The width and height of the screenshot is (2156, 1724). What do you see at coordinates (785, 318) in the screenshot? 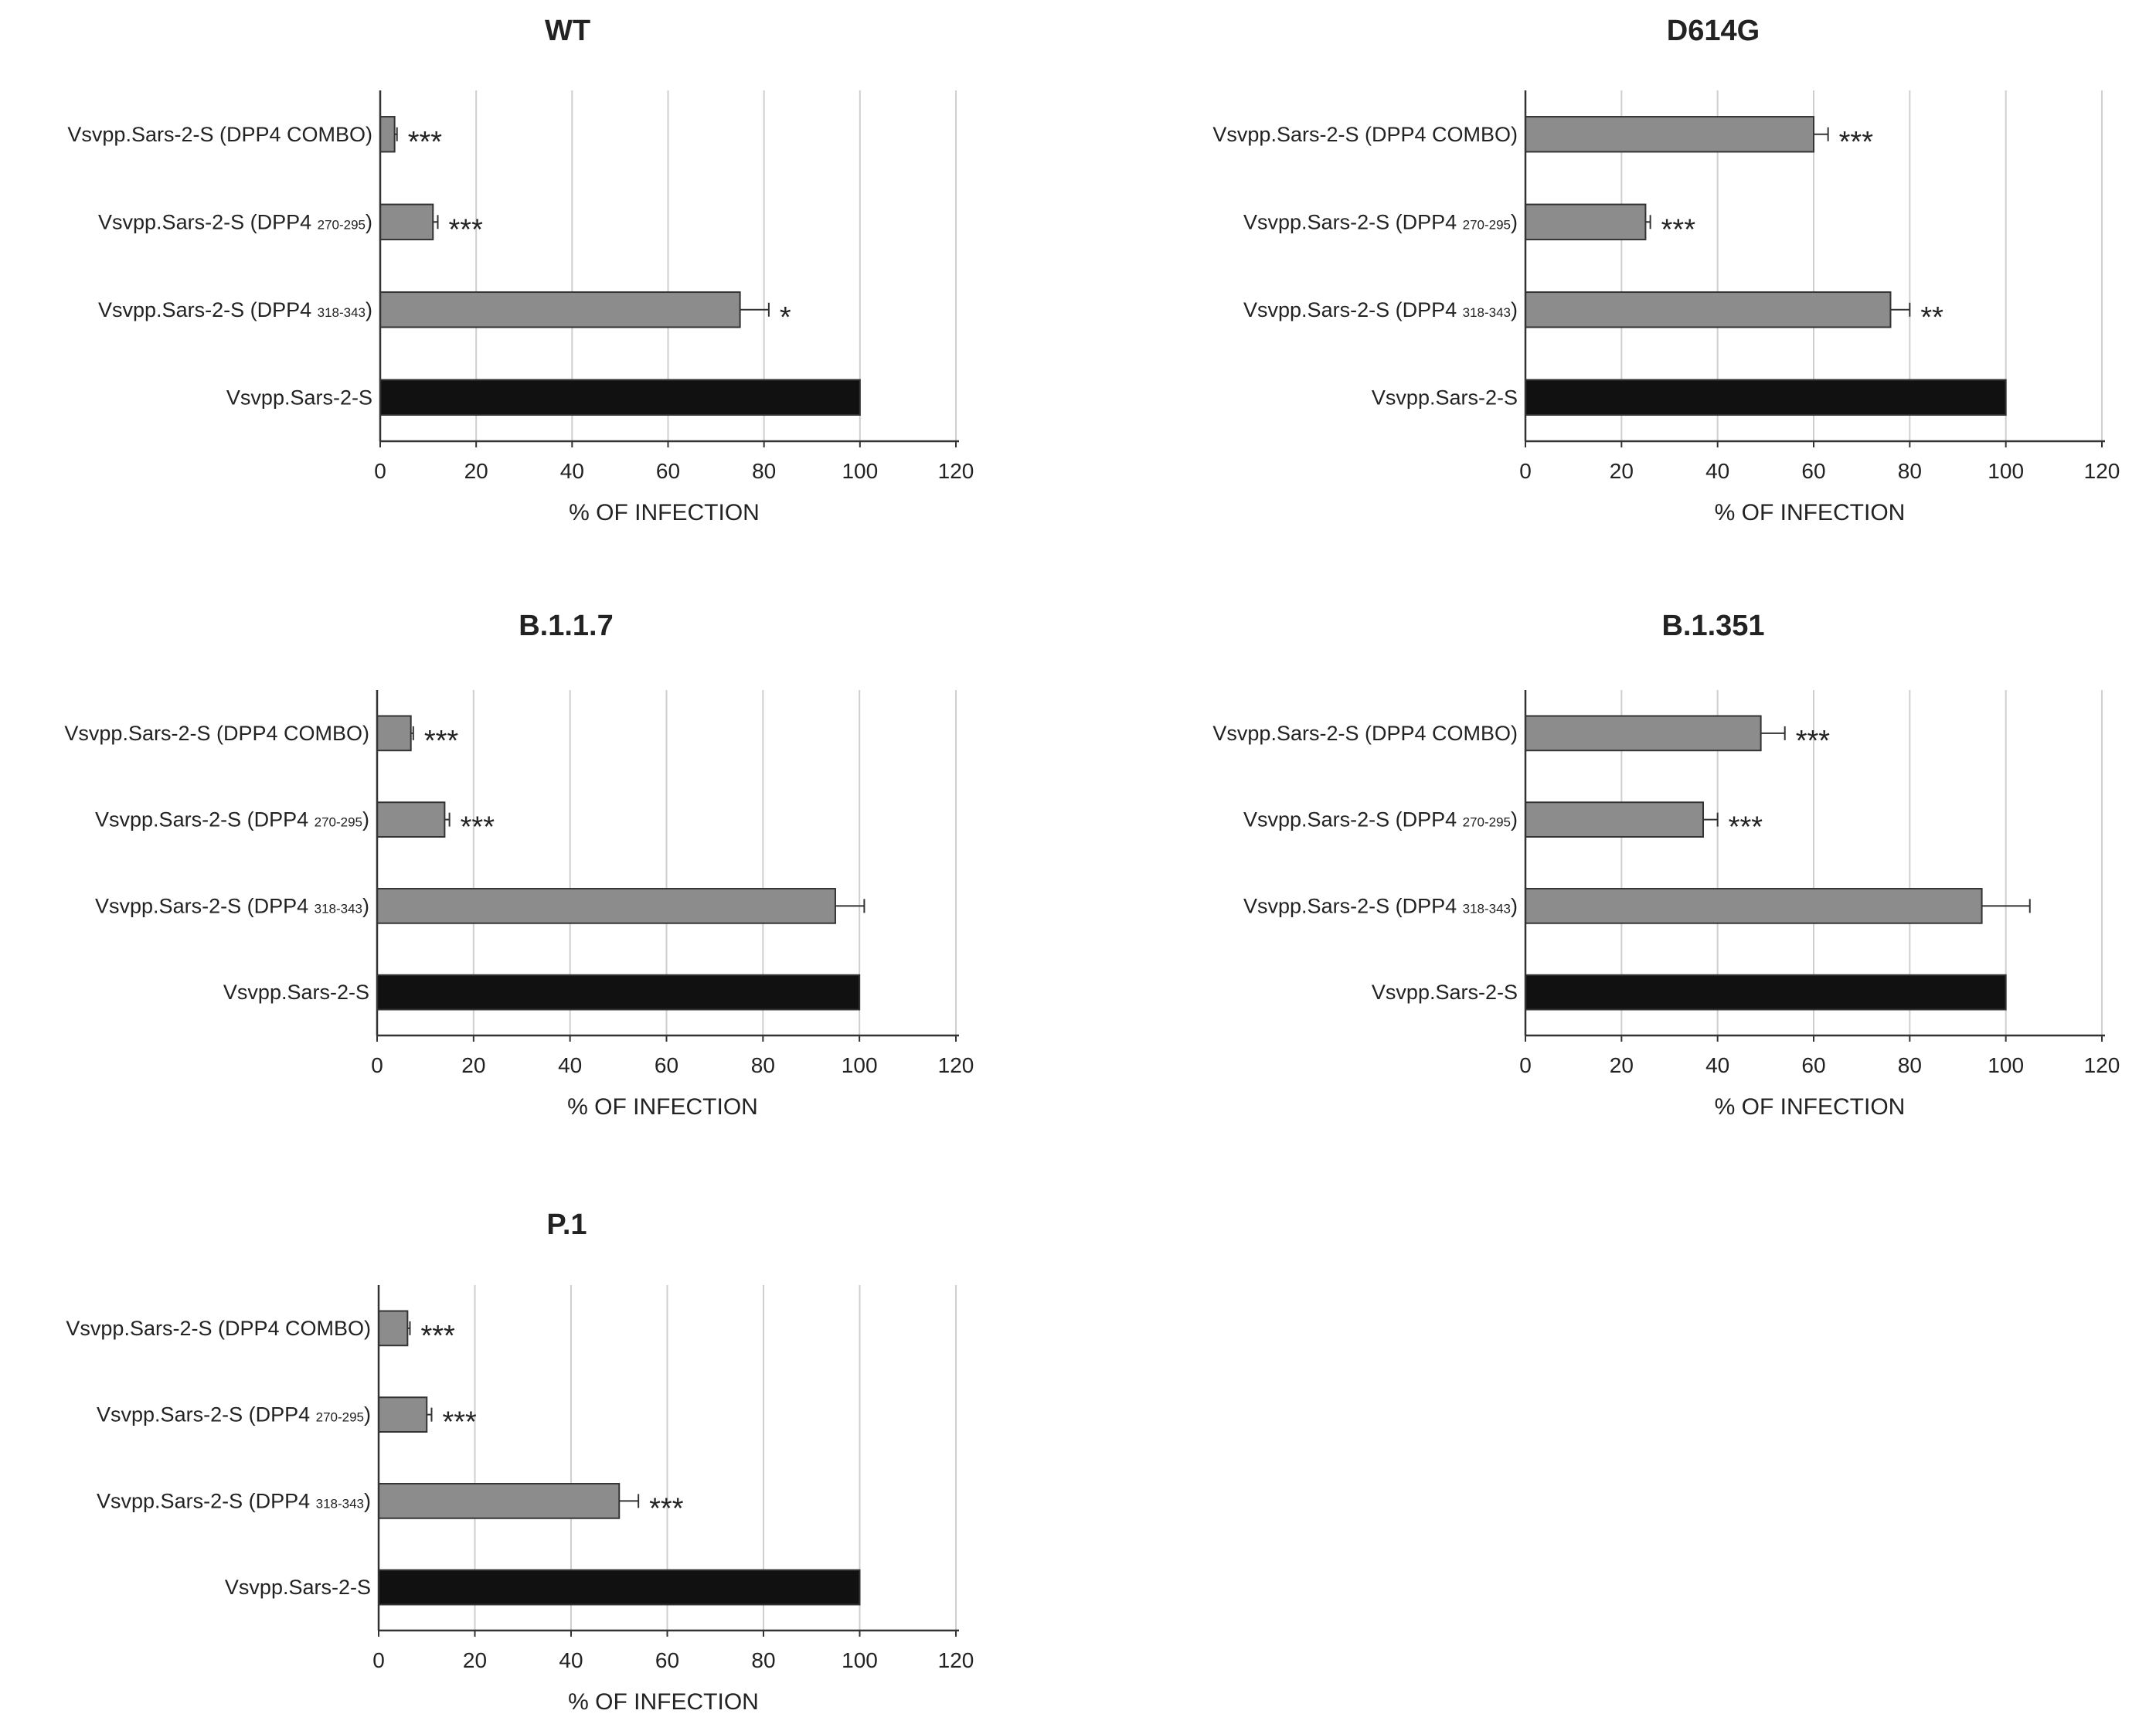
I see `significance-marker: *` at bounding box center [785, 318].